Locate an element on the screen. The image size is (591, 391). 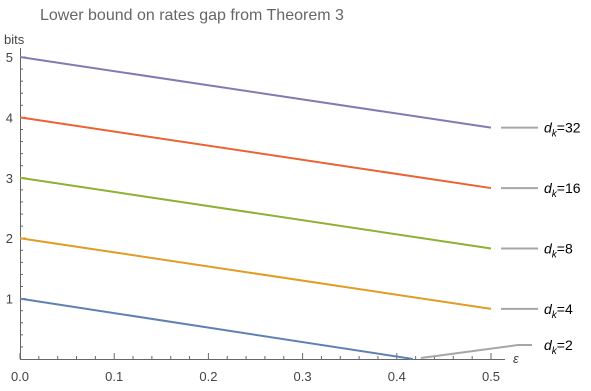
x-tick-label-2: 0.2 is located at coordinates (208, 376).